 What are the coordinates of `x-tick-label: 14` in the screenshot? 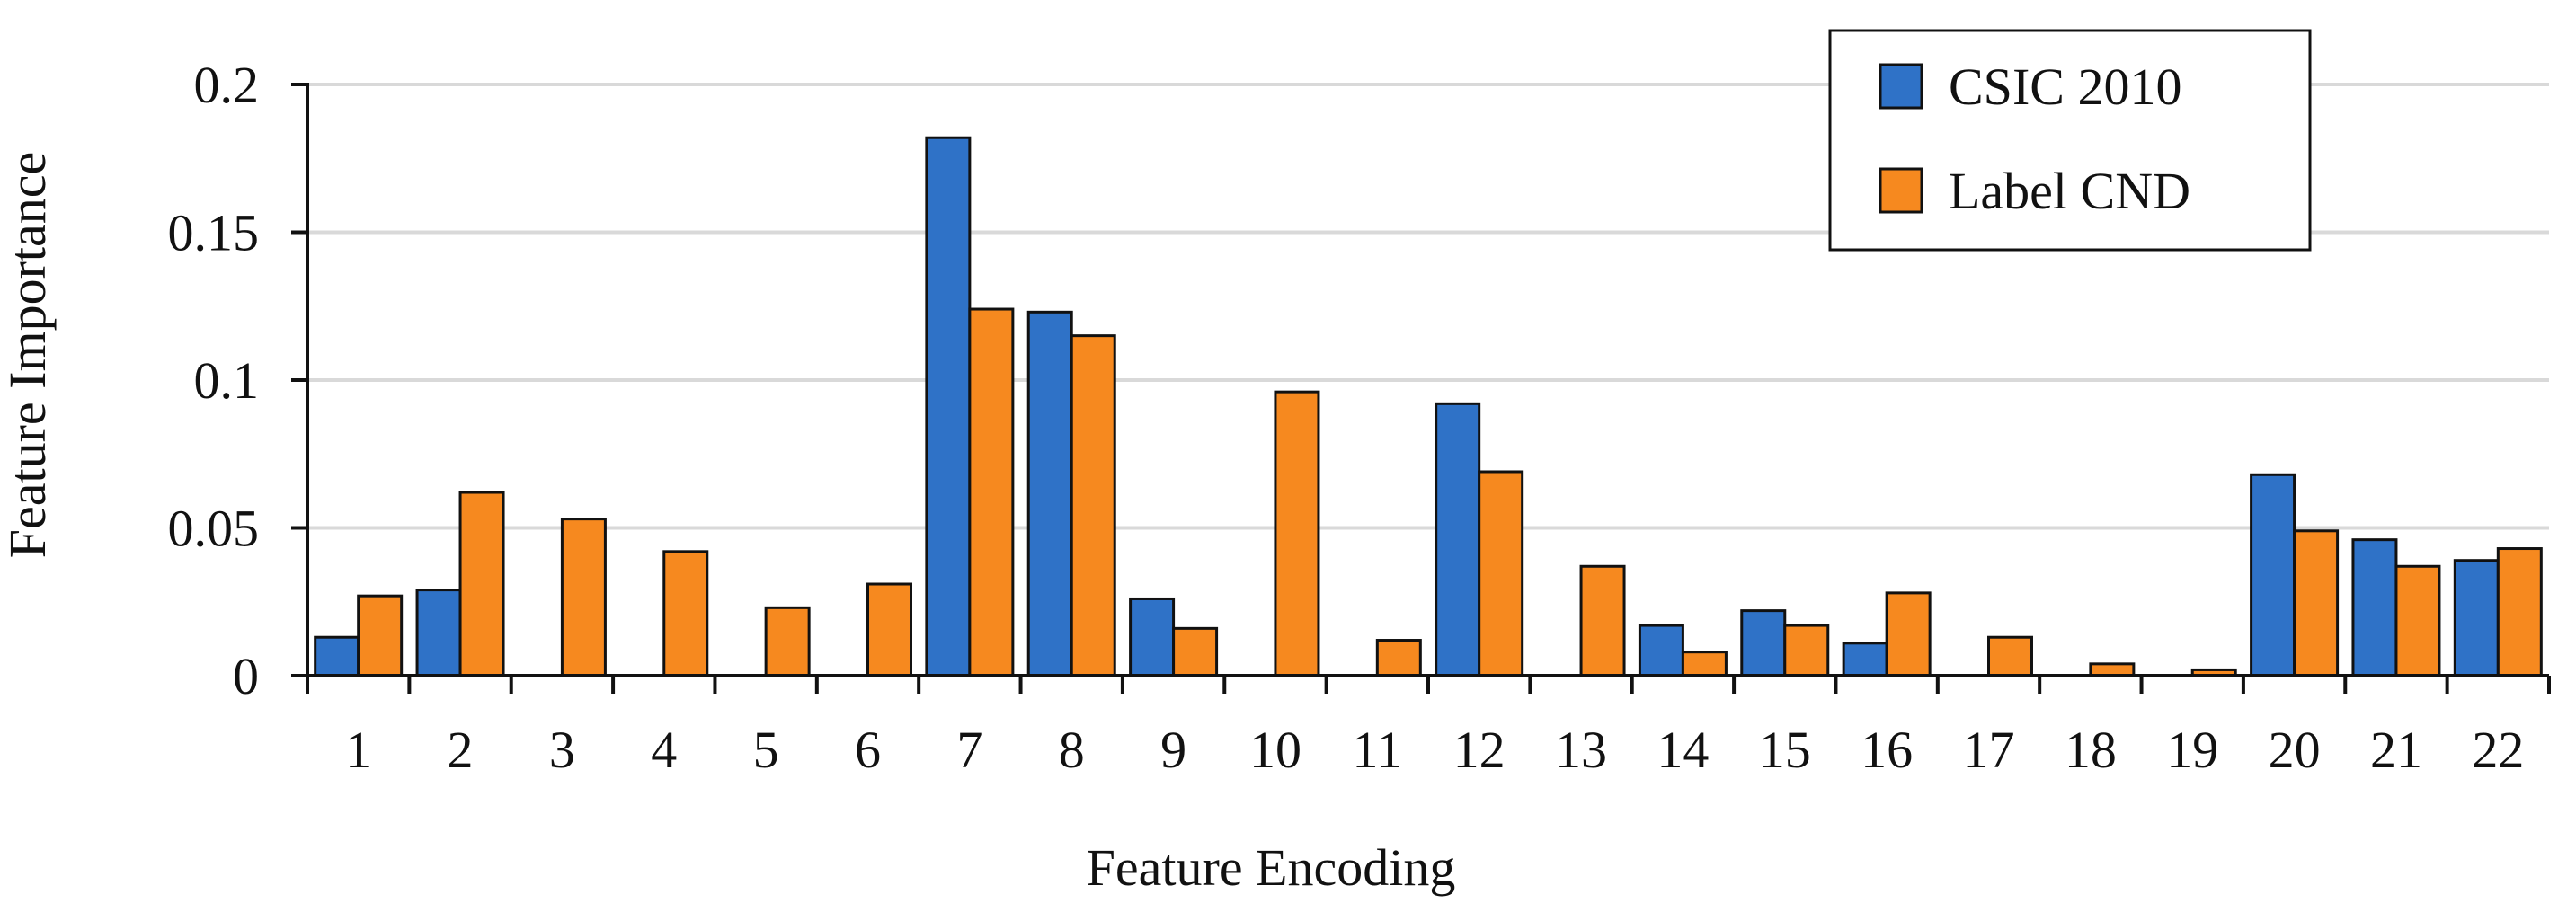 It's located at (1683, 750).